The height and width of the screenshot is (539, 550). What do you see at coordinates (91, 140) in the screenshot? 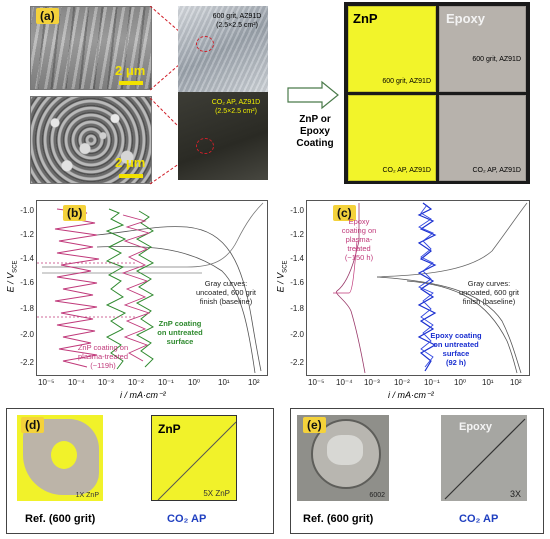
I see `sem-image-co2-ap: 2 μm` at bounding box center [91, 140].